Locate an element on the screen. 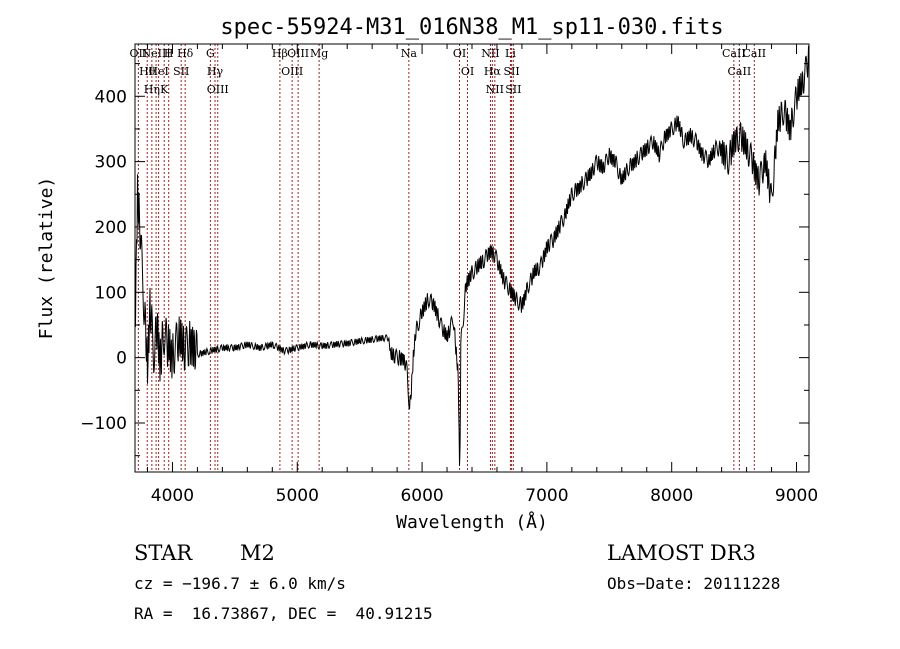  survey-name: LAMOST DR3 is located at coordinates (681, 553).